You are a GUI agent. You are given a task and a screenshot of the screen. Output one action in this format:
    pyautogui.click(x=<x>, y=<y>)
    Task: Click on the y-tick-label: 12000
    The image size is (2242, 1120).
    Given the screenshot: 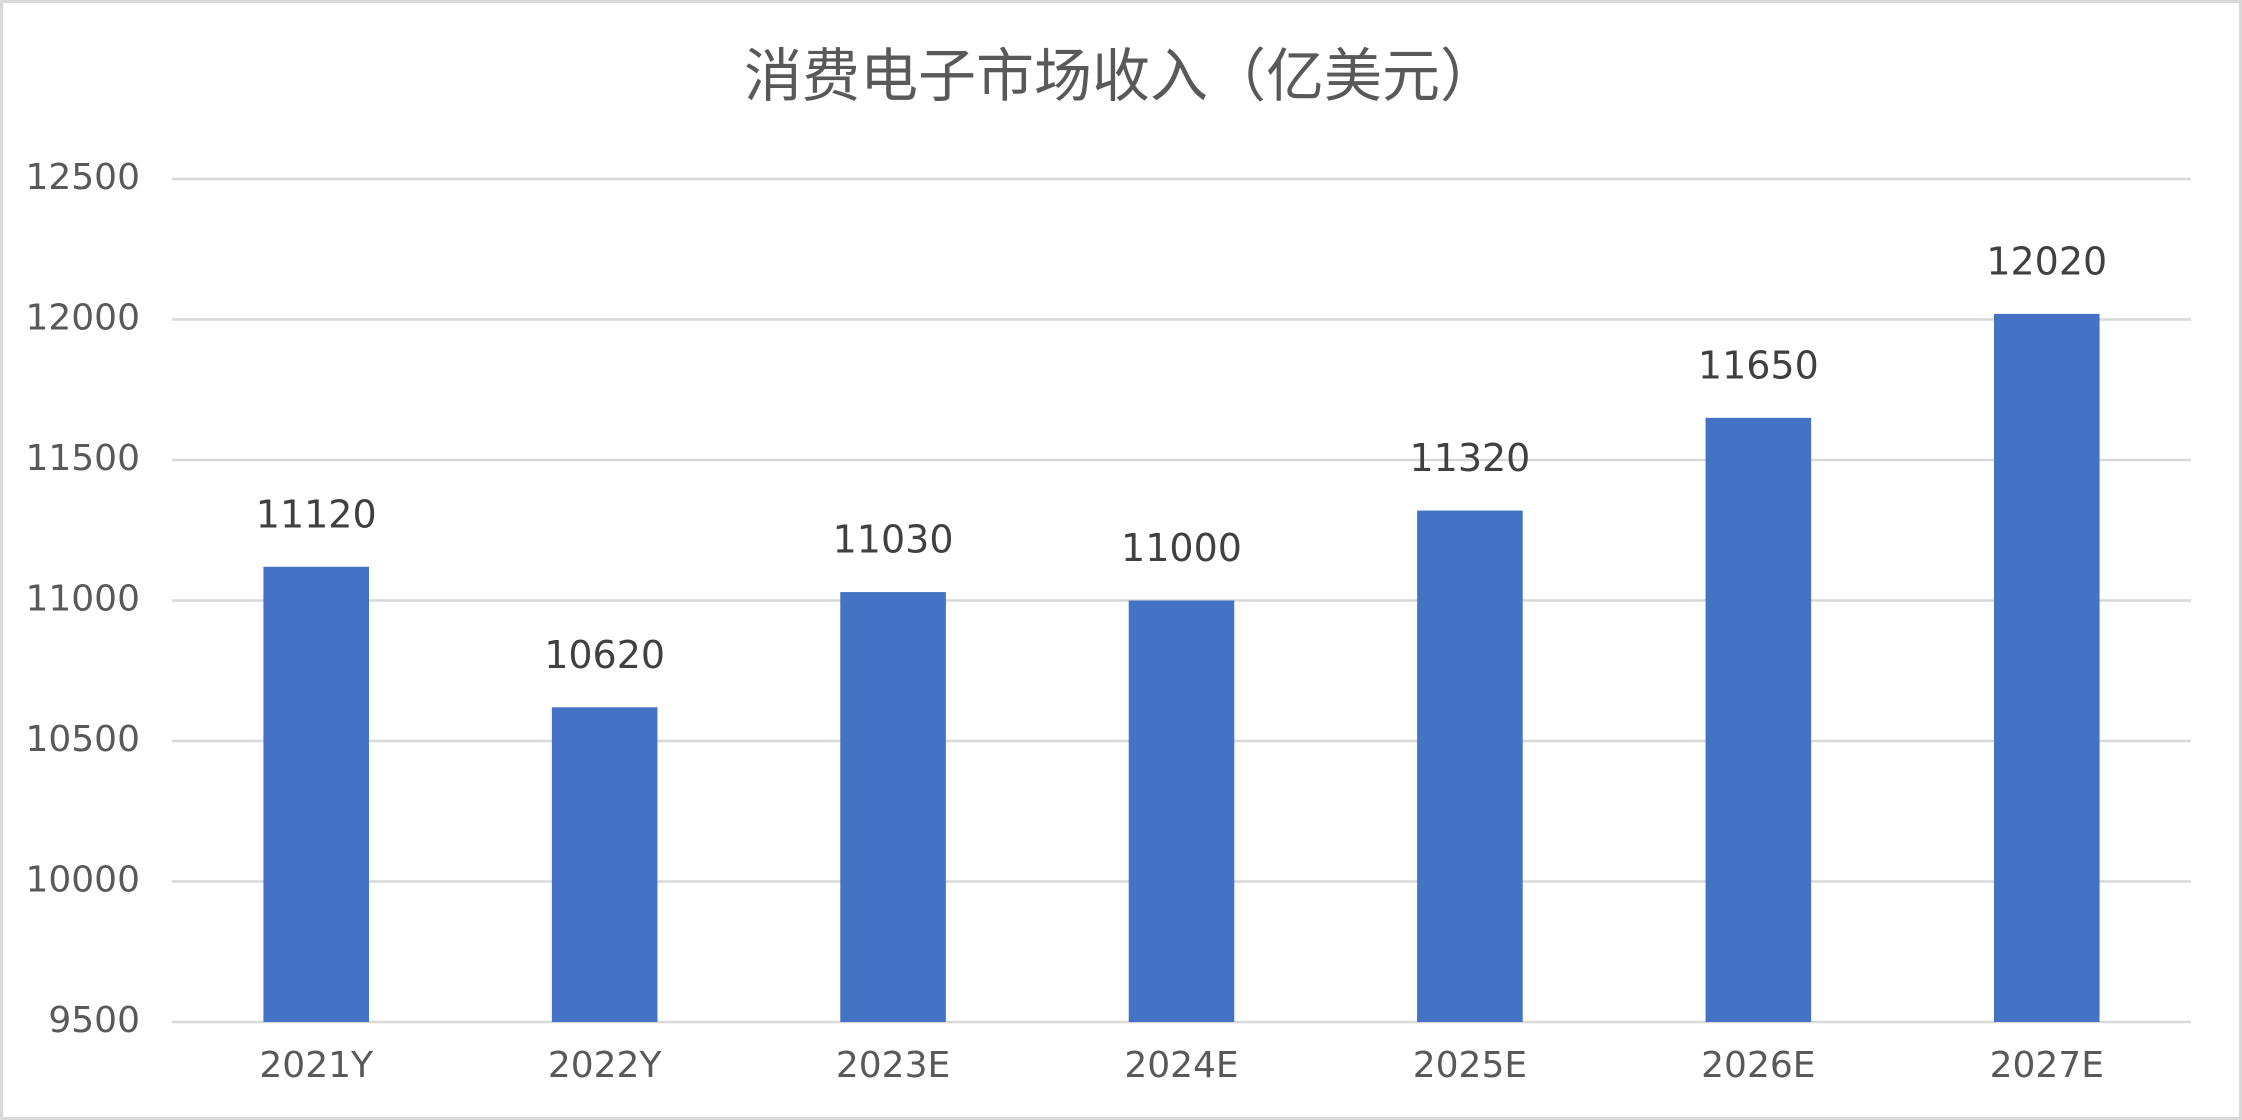 What is the action you would take?
    pyautogui.click(x=82, y=318)
    